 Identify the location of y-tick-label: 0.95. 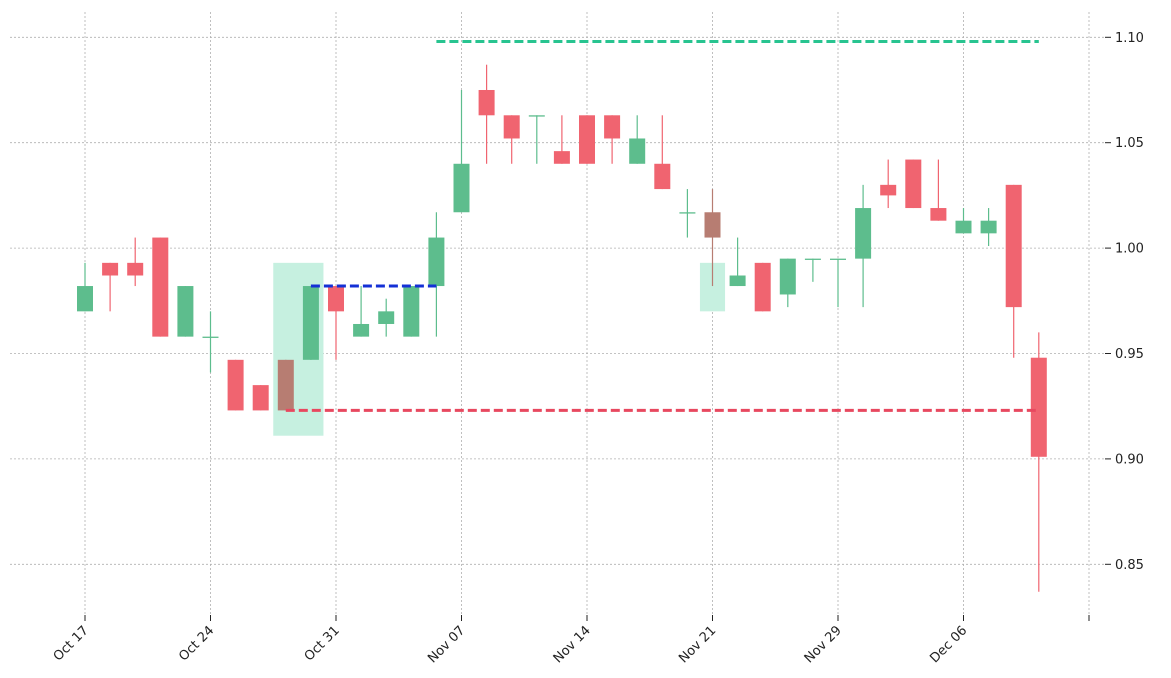
(1129, 354).